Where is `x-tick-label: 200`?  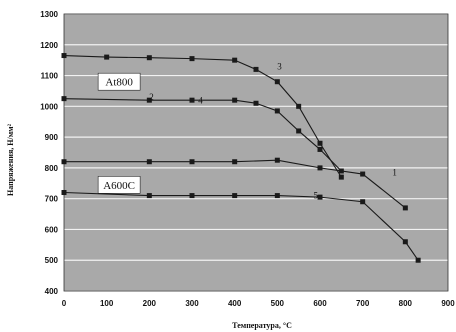 x-tick-label: 200 is located at coordinates (150, 303).